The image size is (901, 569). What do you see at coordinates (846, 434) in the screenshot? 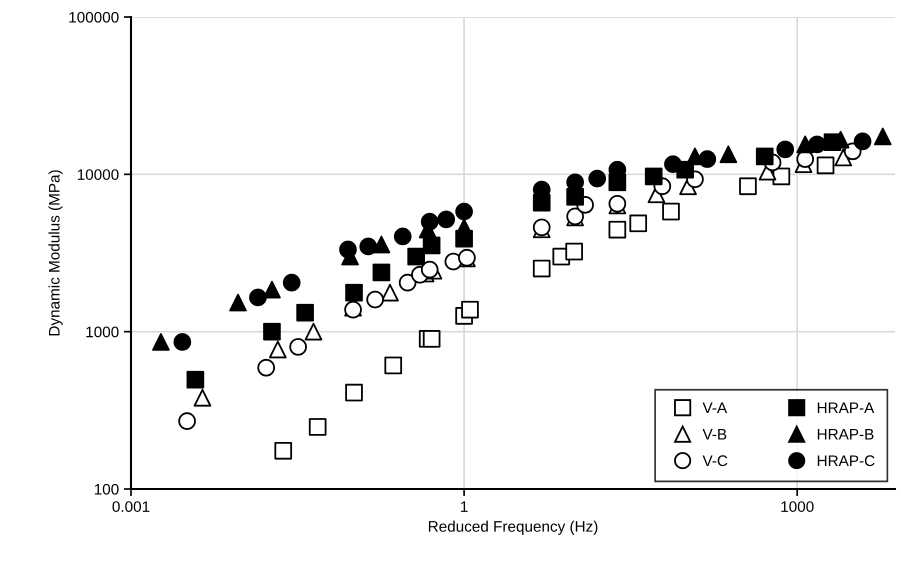
I see `legend-label: HRAP-B` at bounding box center [846, 434].